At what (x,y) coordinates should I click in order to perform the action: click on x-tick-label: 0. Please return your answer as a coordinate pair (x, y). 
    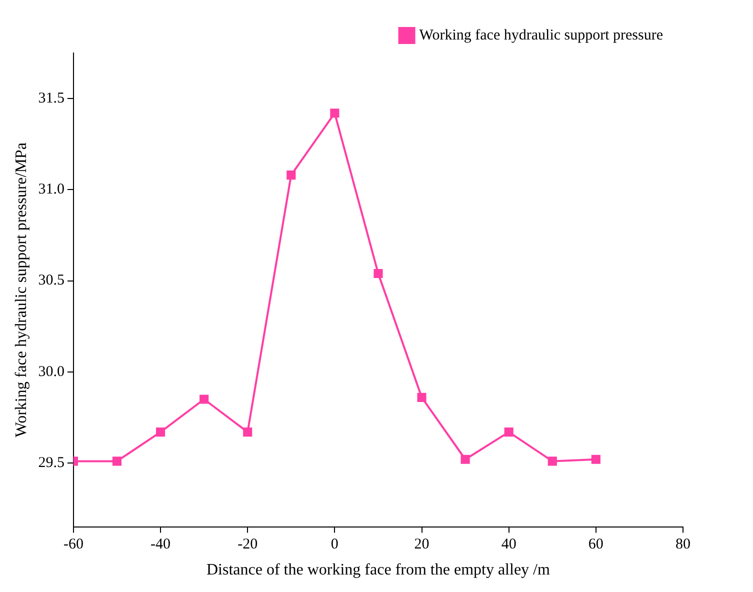
    Looking at the image, I should click on (334, 544).